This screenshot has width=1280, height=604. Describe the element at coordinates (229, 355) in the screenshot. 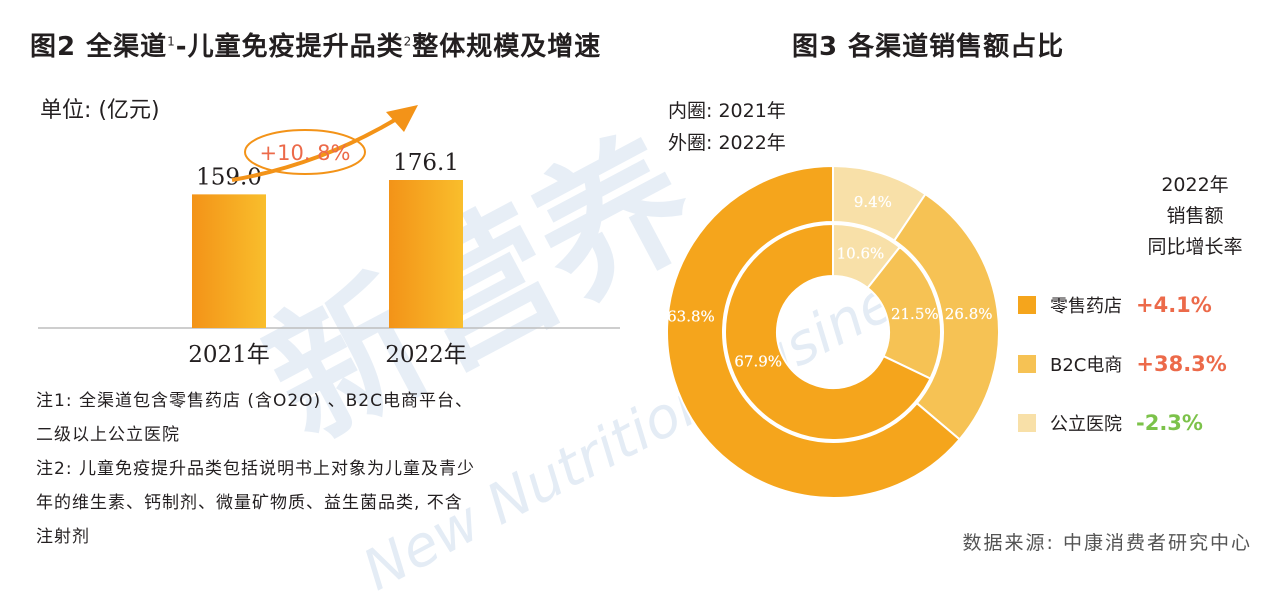

I see `bar-category-label: 2021年` at that location.